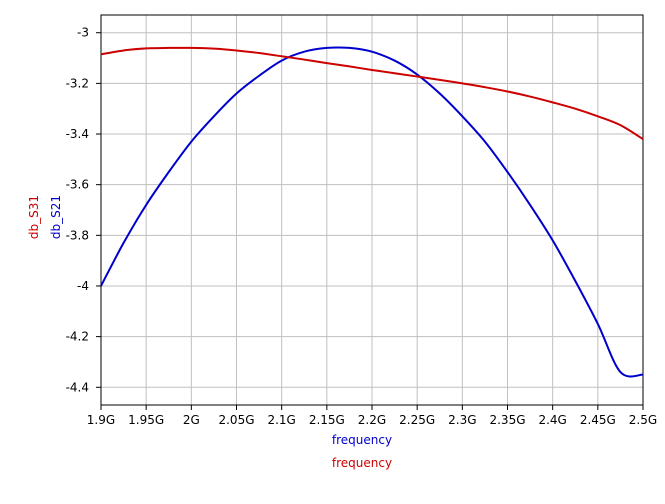 The width and height of the screenshot is (665, 504). What do you see at coordinates (83, 33) in the screenshot?
I see `y-tick-label: -3` at bounding box center [83, 33].